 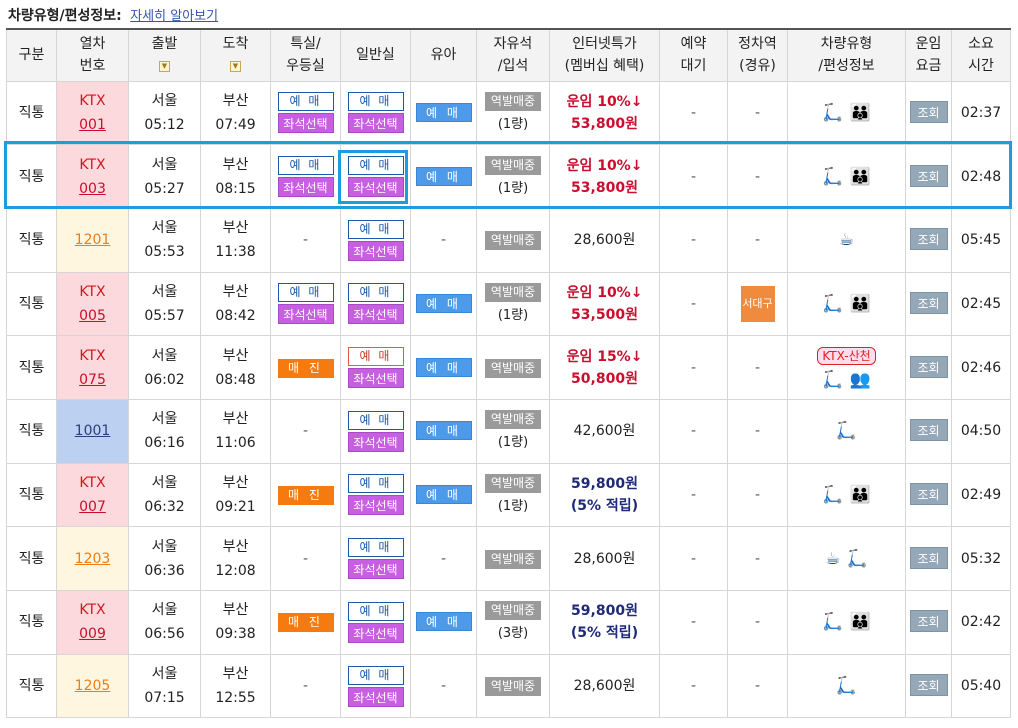 What do you see at coordinates (513, 367) in the screenshot?
I see `cell-free-seat: 역발매중` at bounding box center [513, 367].